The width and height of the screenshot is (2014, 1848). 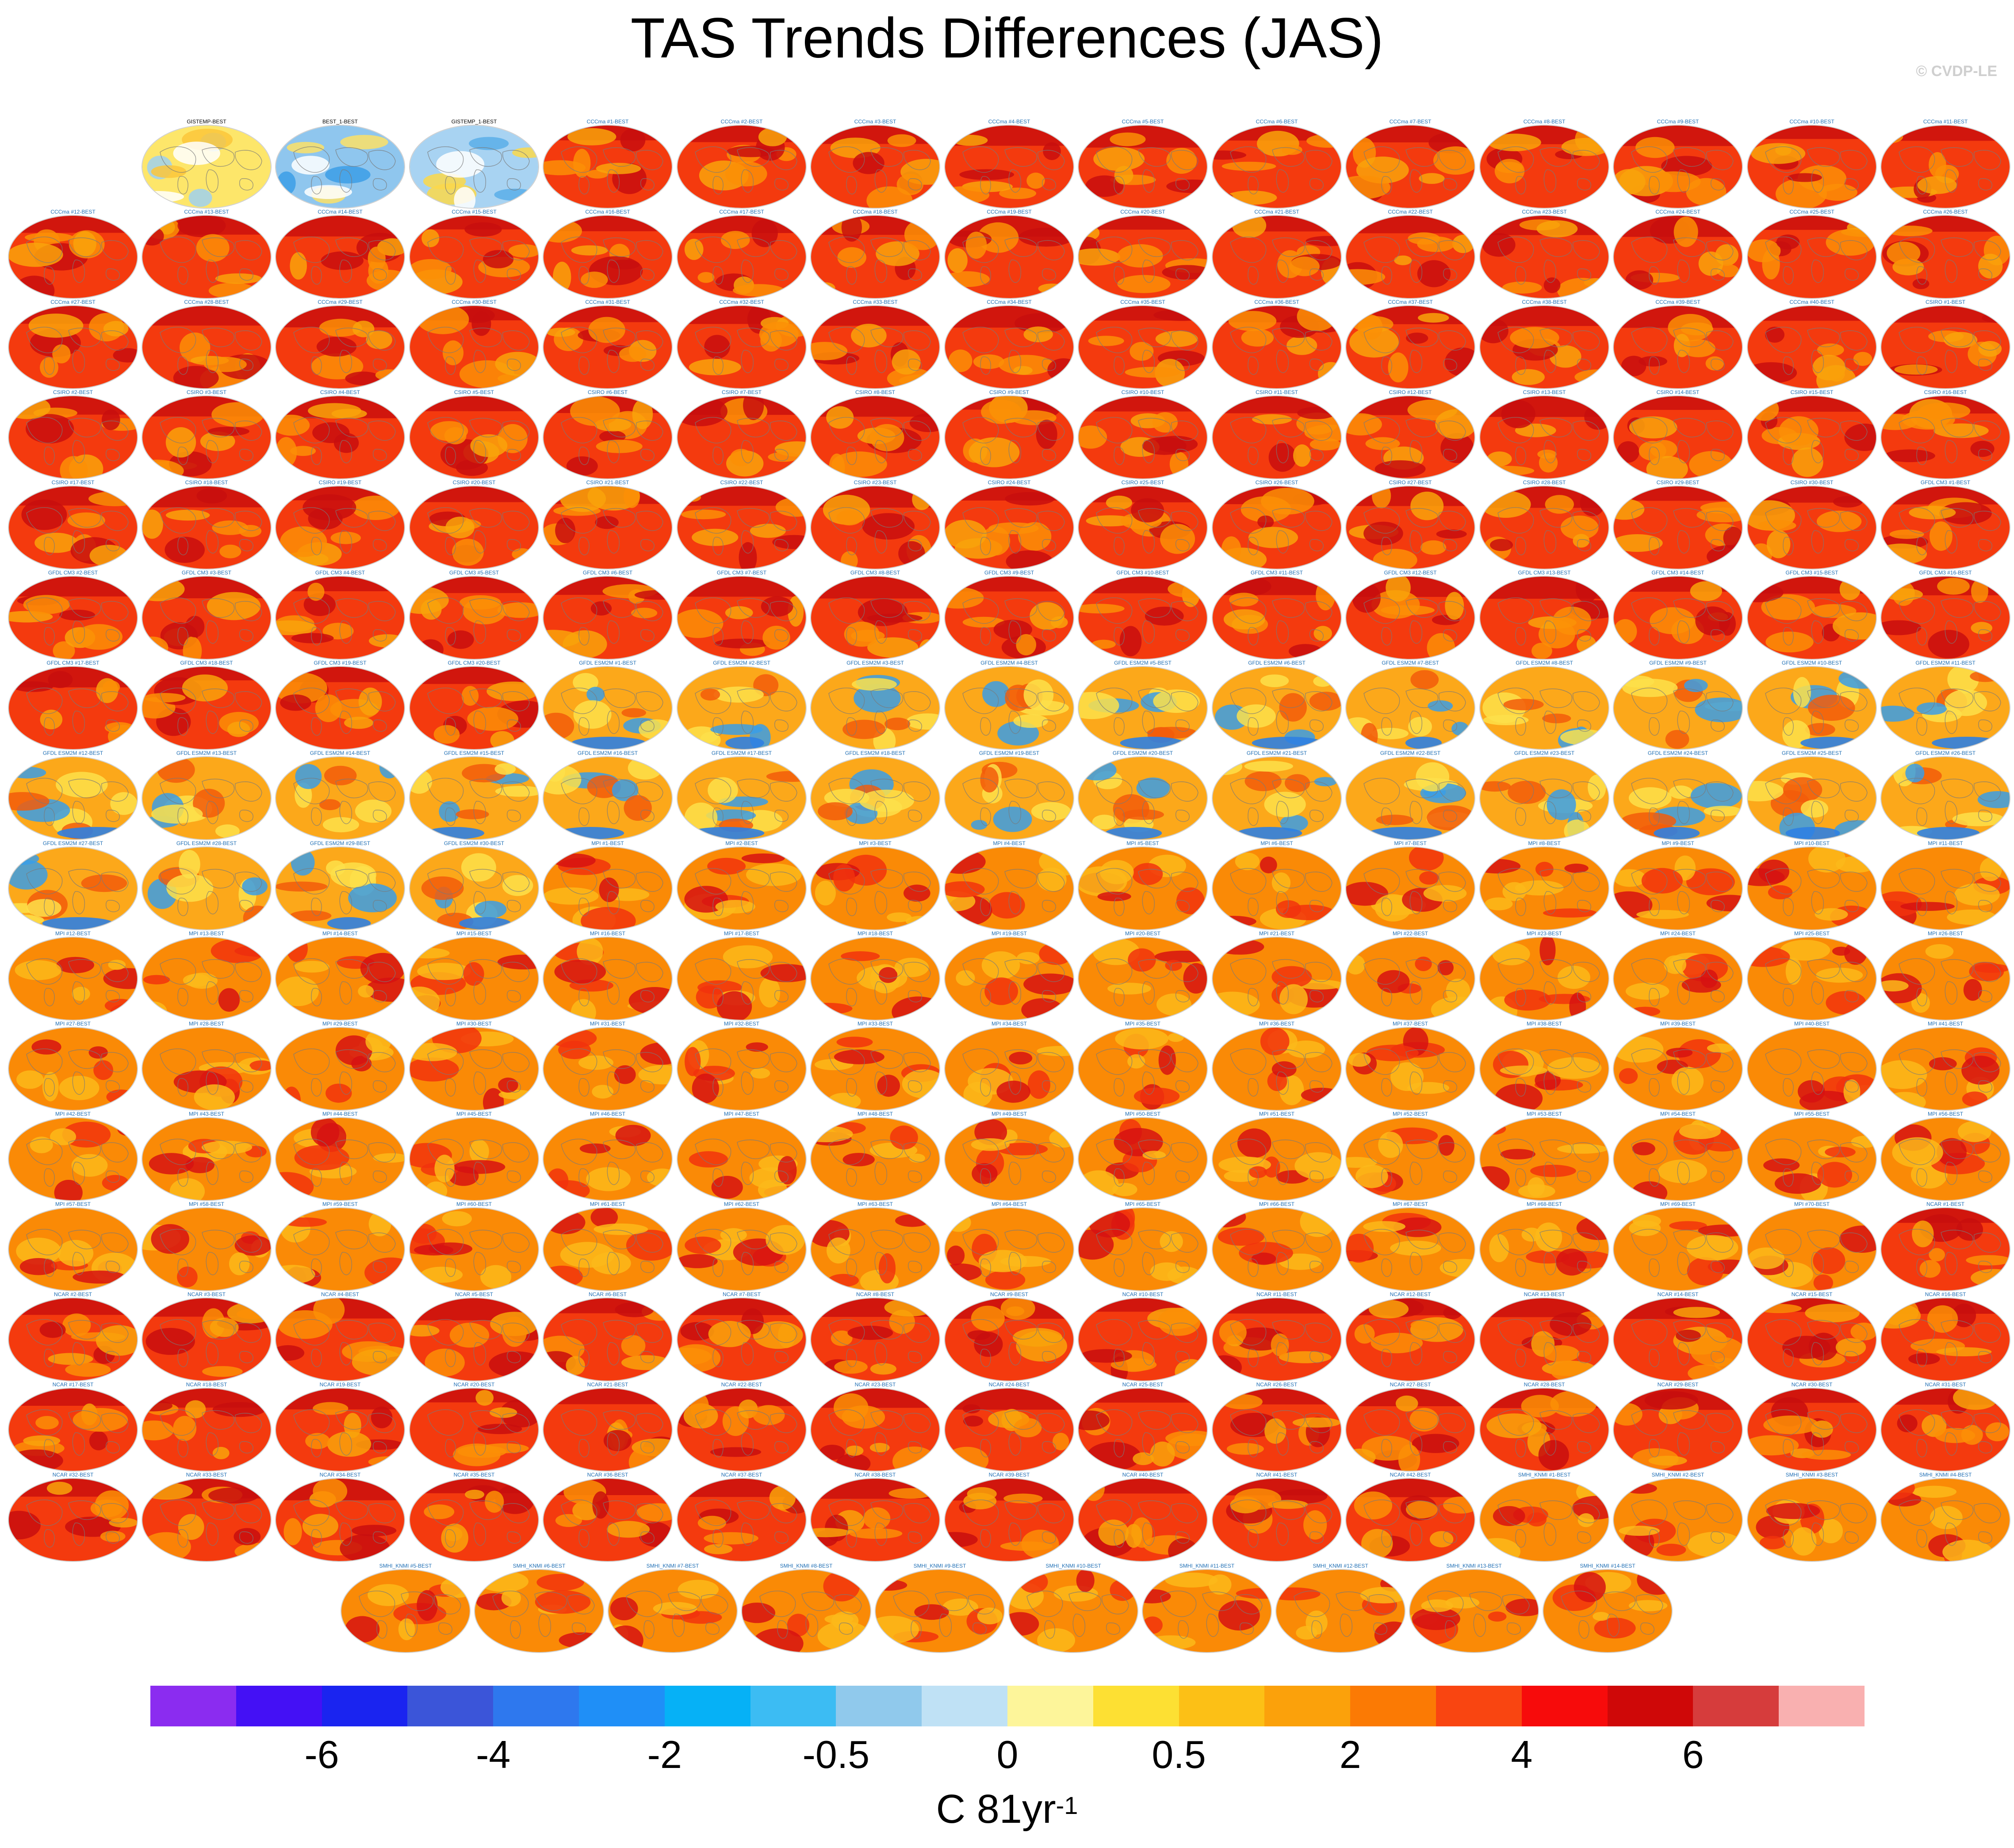 I want to click on panel-label: MPI #1-BEST, so click(x=607, y=843).